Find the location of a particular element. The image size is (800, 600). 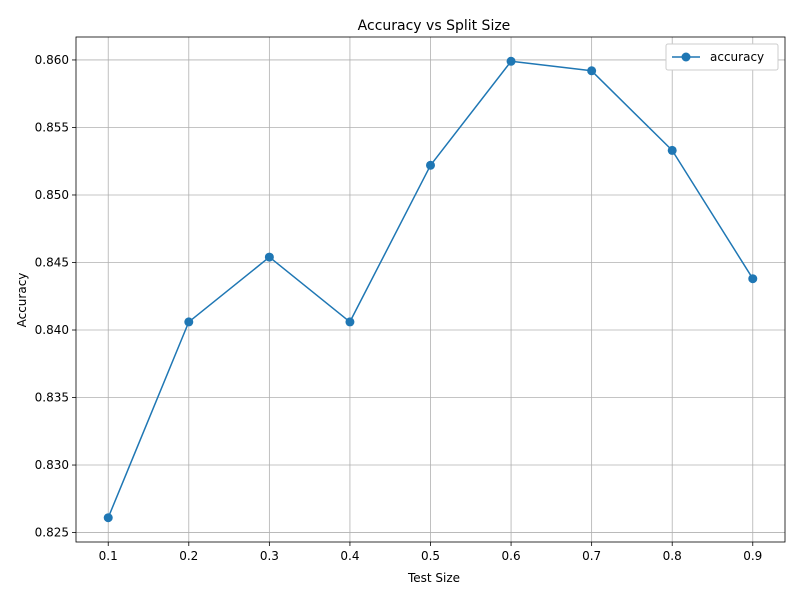

y-tick-label: 0.830 is located at coordinates (52, 465).